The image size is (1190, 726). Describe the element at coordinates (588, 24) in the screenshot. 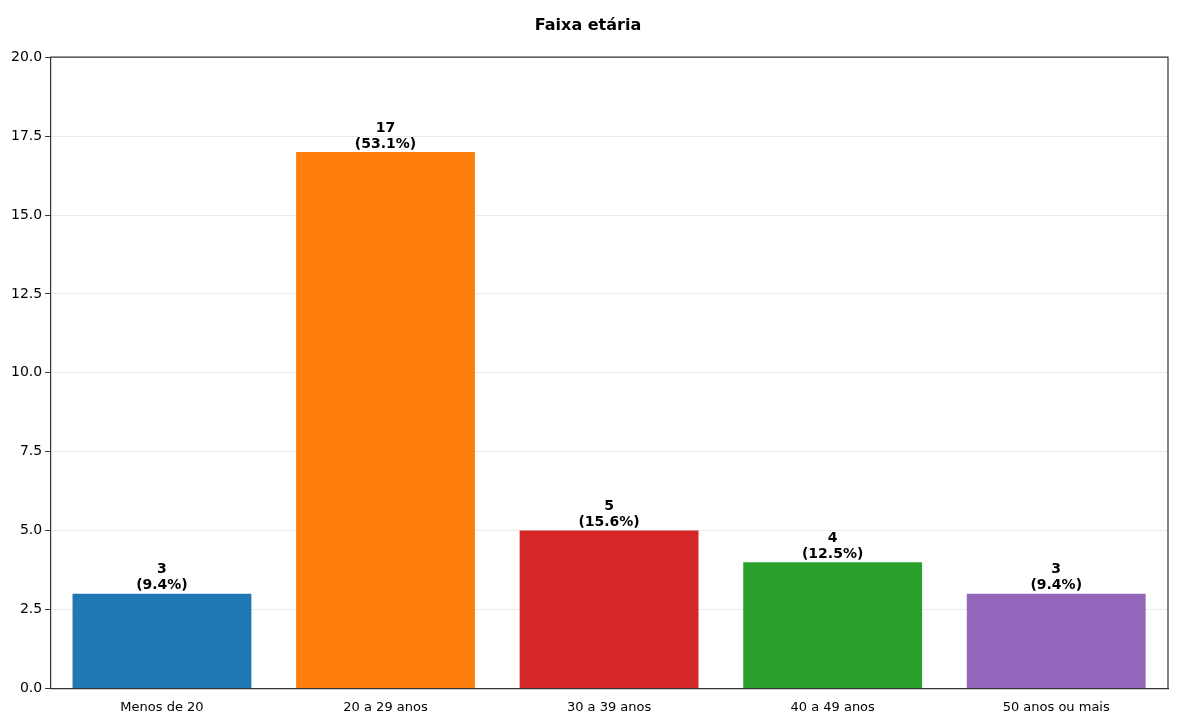

I see `chart-title: Faixa etária` at that location.